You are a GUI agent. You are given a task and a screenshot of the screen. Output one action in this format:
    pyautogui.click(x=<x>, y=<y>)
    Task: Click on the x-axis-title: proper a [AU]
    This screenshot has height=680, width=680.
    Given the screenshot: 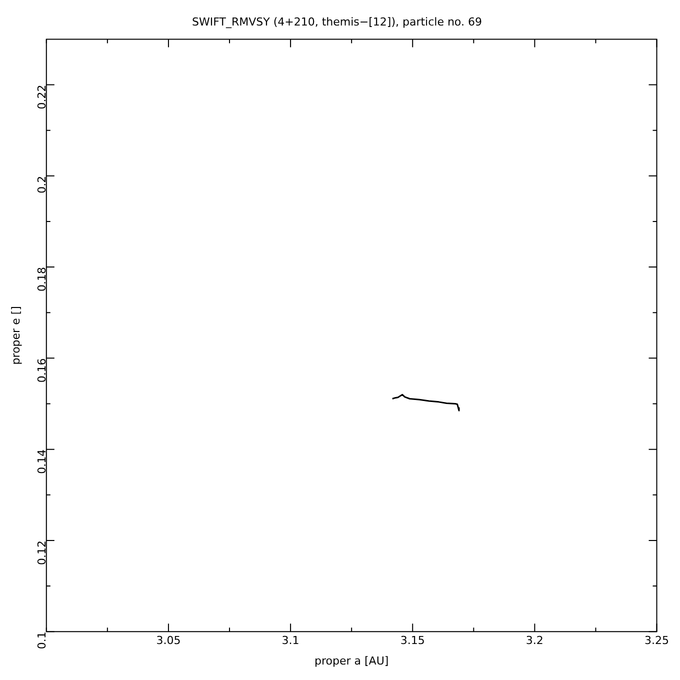 What is the action you would take?
    pyautogui.click(x=351, y=661)
    